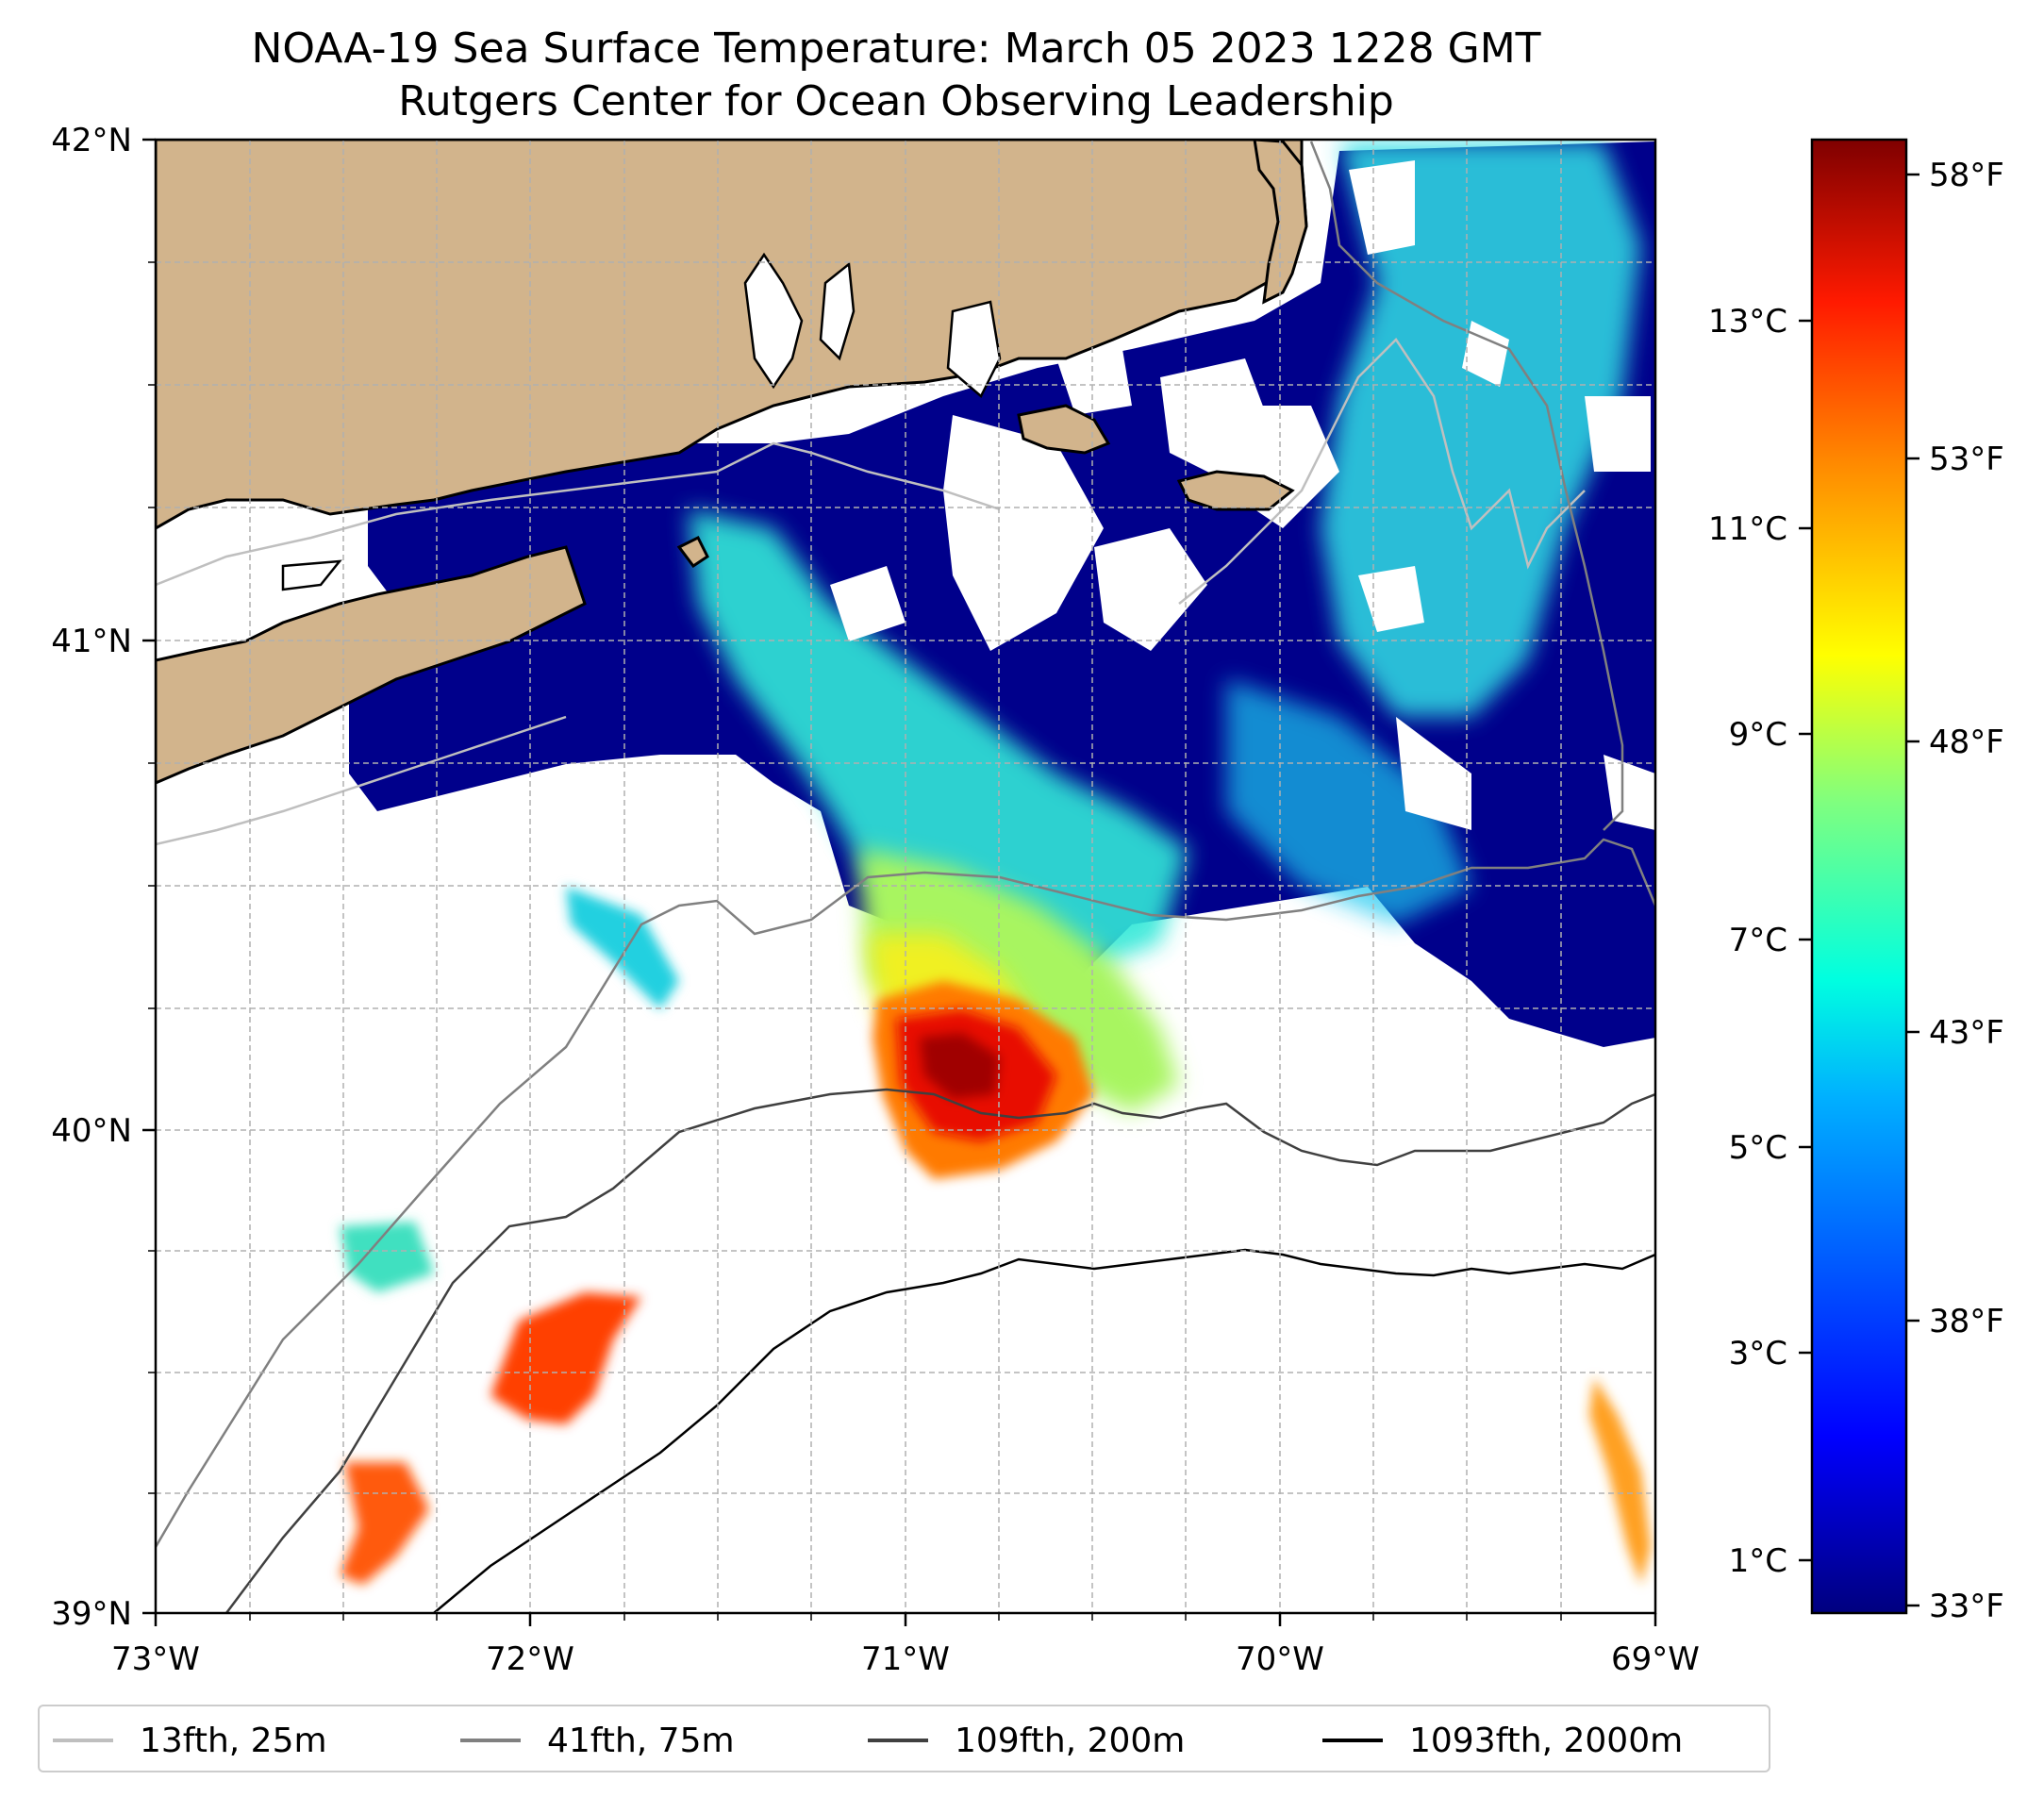  What do you see at coordinates (1349, 801) in the screenshot?
I see `mid-cyan-patches` at bounding box center [1349, 801].